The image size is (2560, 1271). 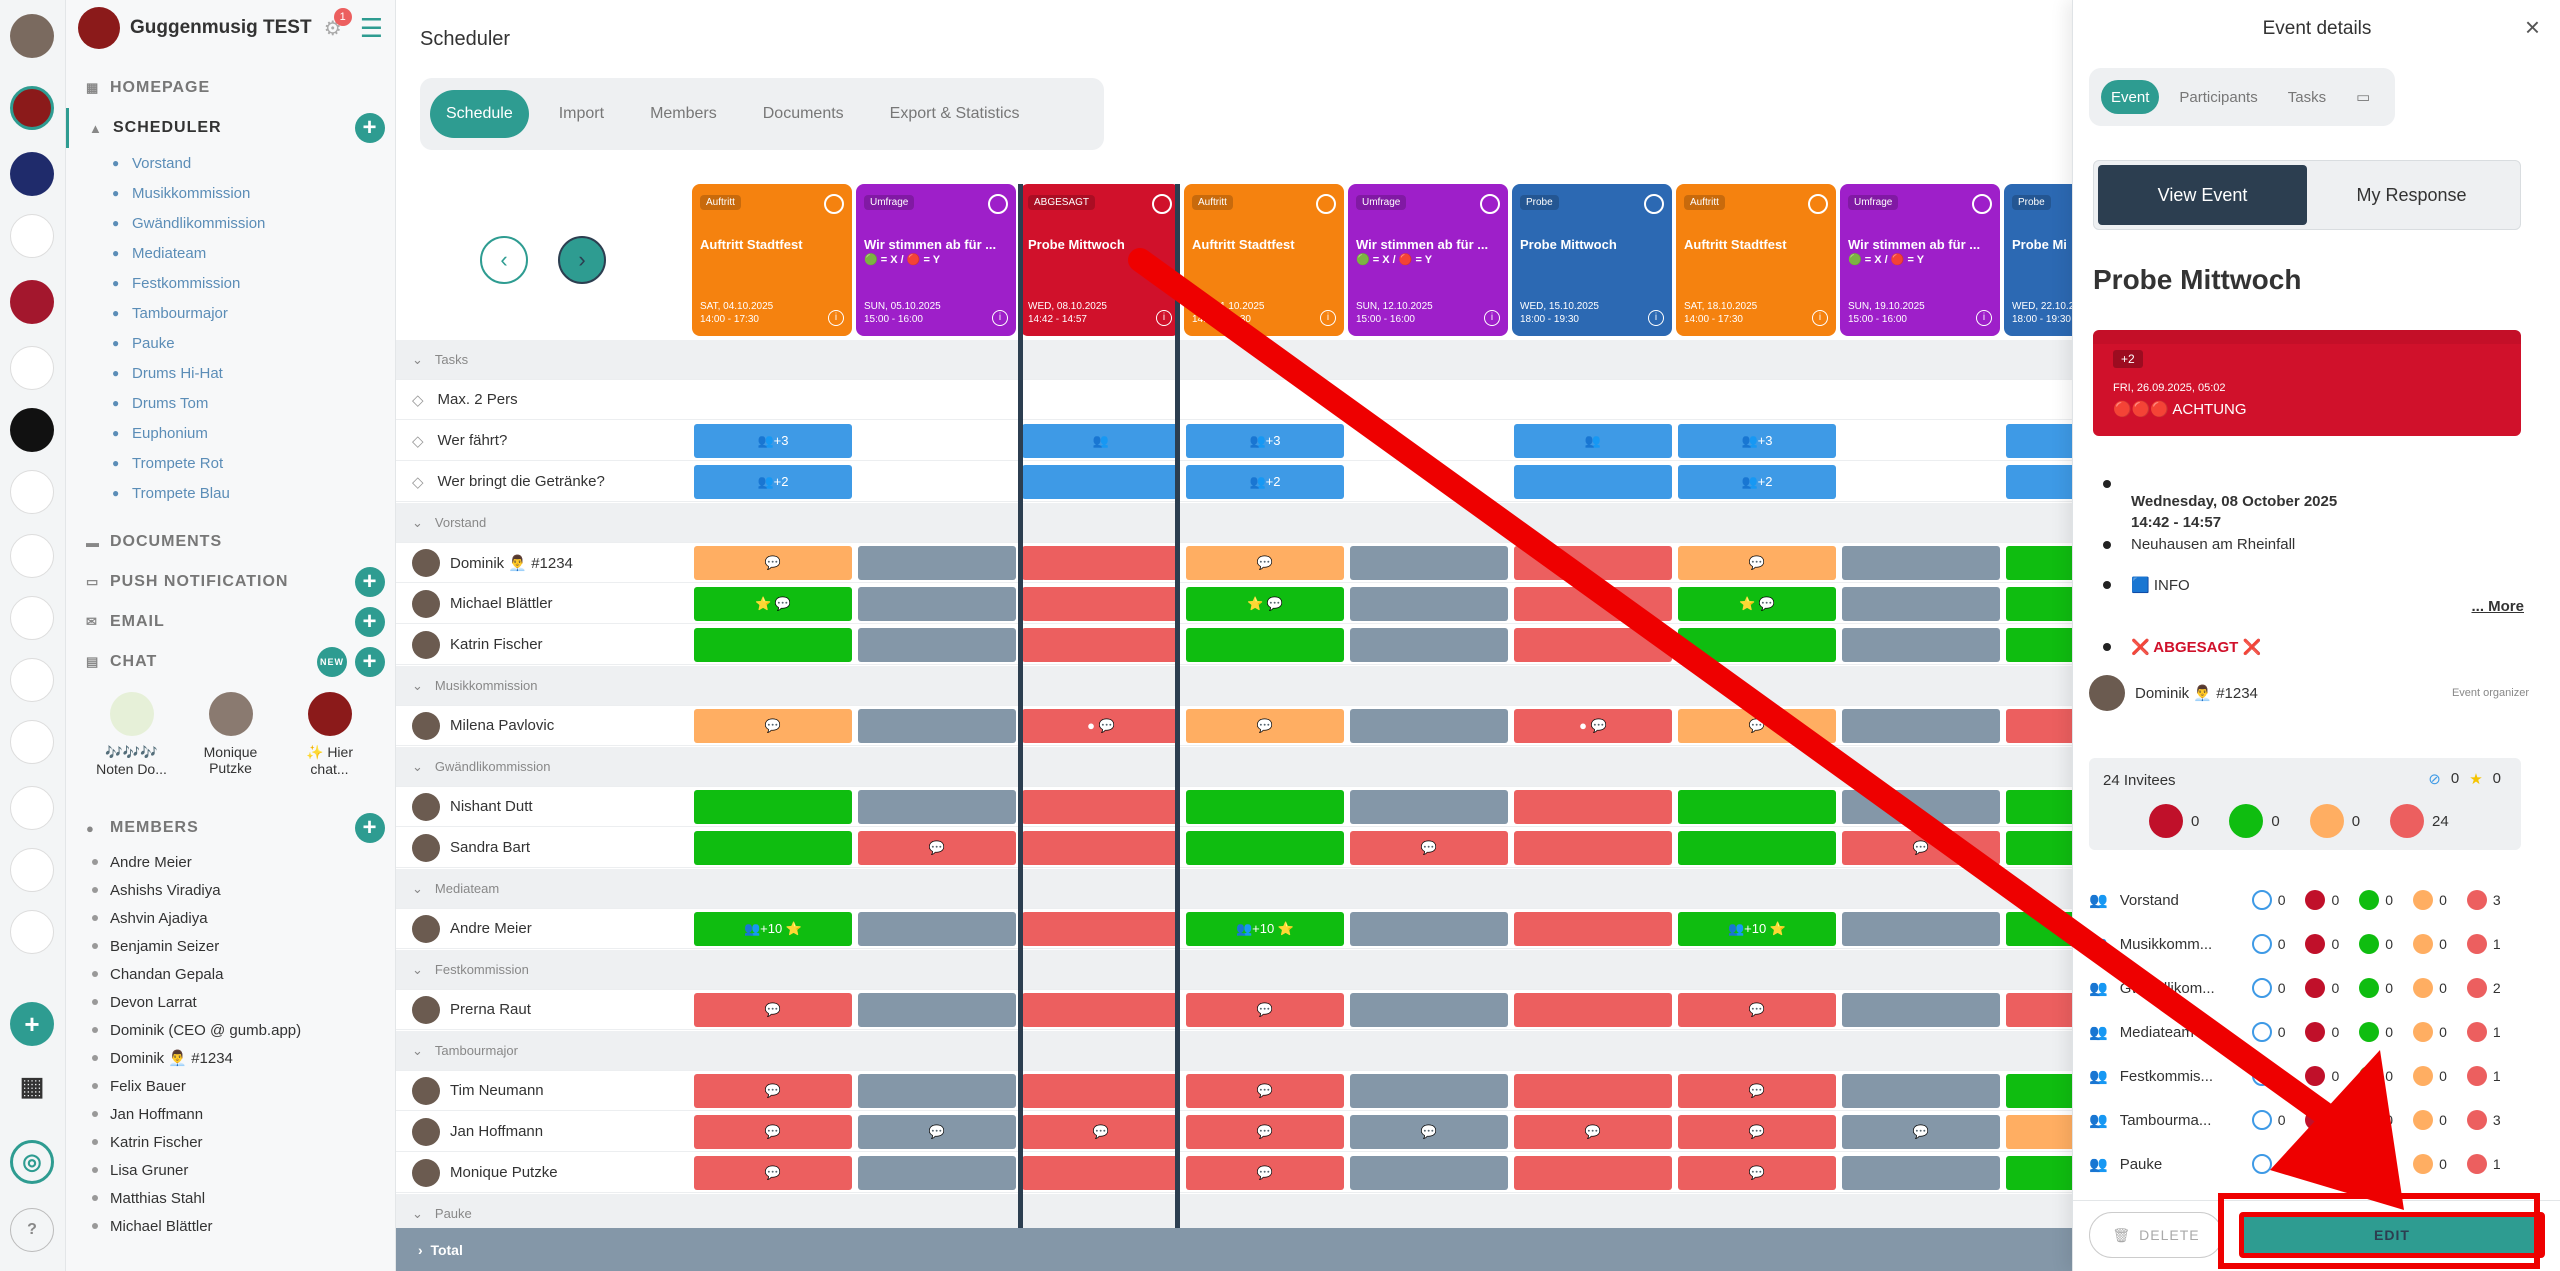 What do you see at coordinates (1234, 441) in the screenshot?
I see `task-row: ◇Wer fährt?👥+3👥👥+3👥👥+3👥` at bounding box center [1234, 441].